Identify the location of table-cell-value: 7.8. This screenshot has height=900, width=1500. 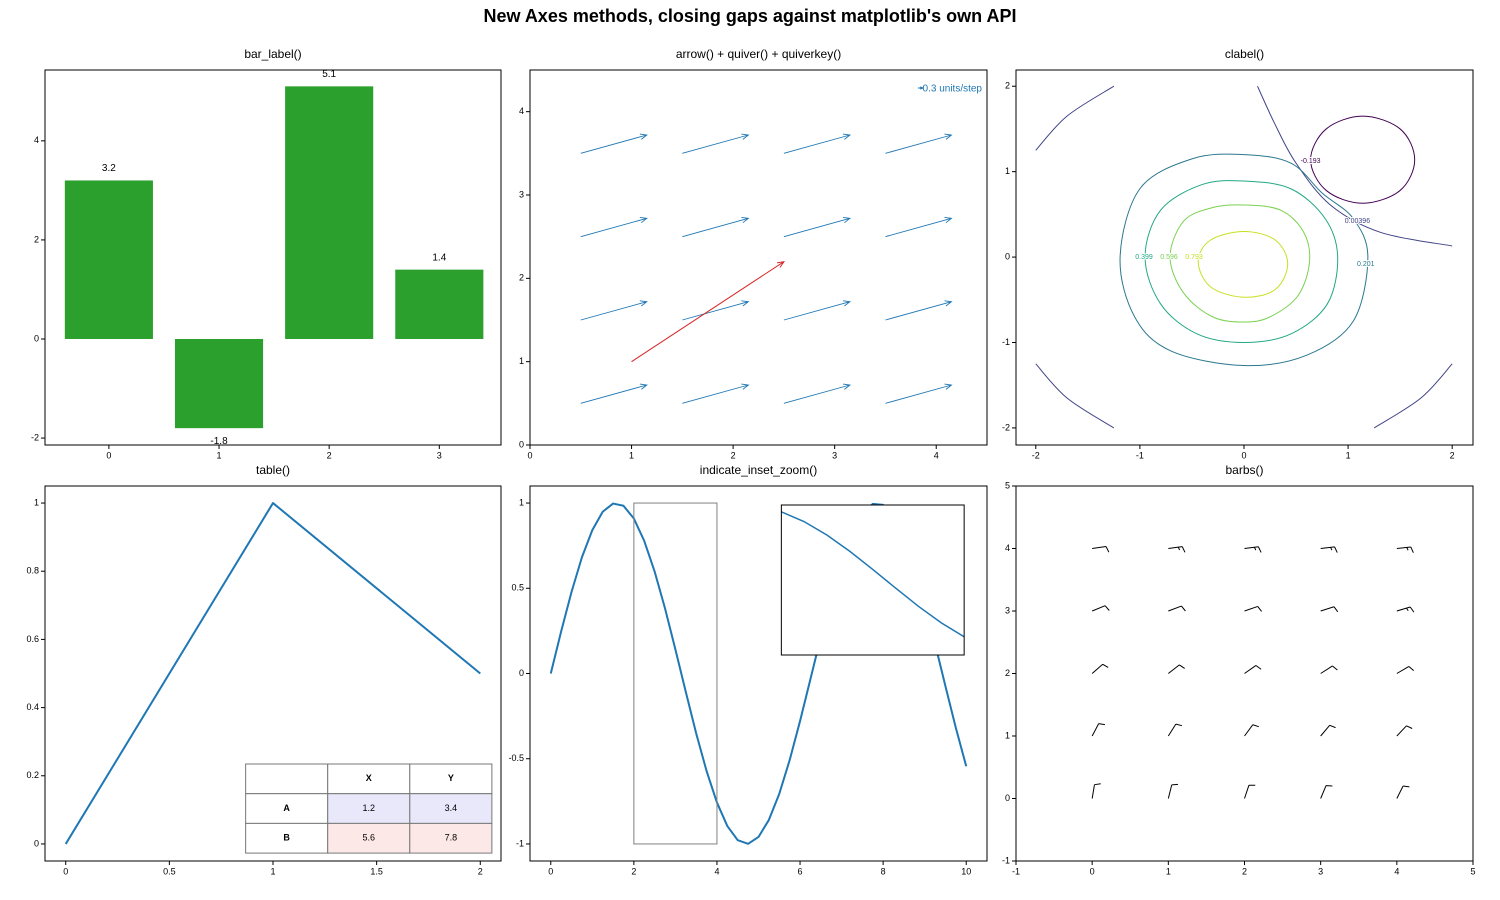
(451, 838).